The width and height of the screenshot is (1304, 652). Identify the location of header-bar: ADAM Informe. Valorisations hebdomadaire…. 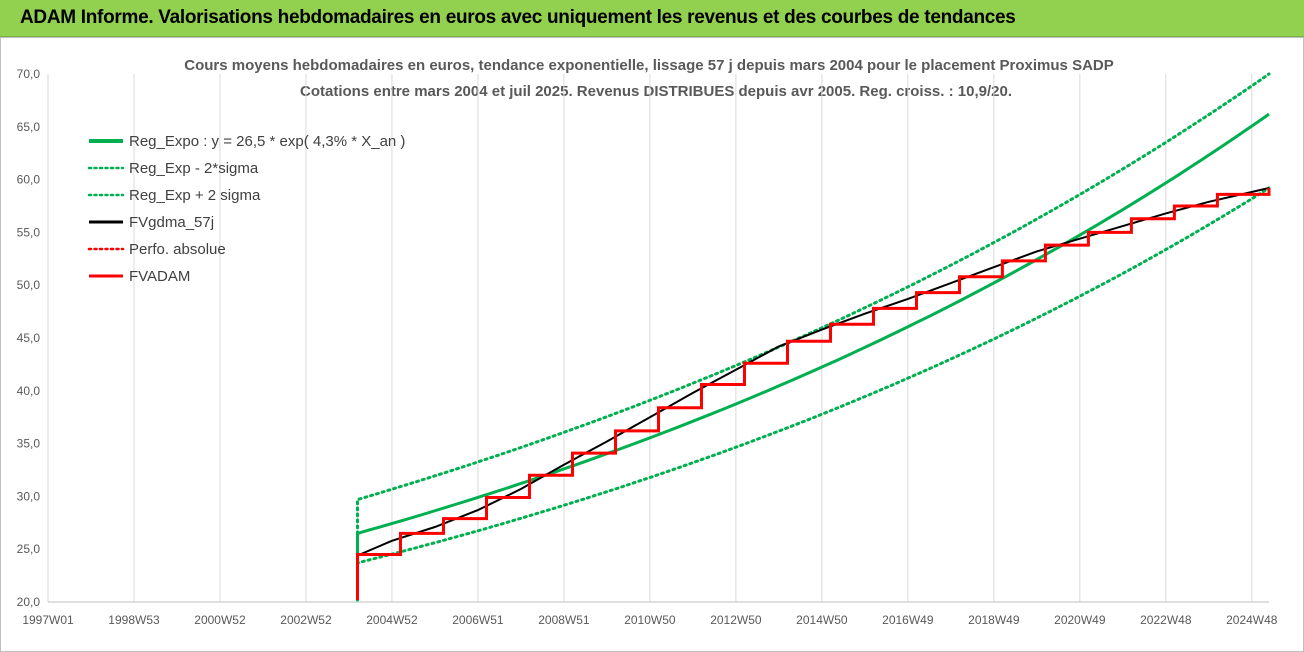
(652, 18).